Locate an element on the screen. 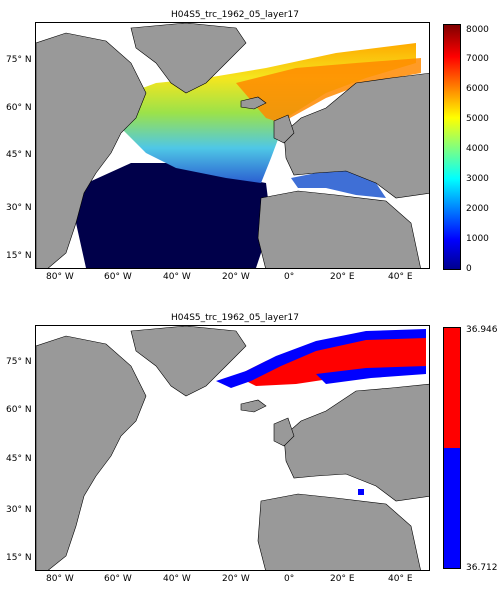  panel-1-lon-tick: 20° W is located at coordinates (236, 277).